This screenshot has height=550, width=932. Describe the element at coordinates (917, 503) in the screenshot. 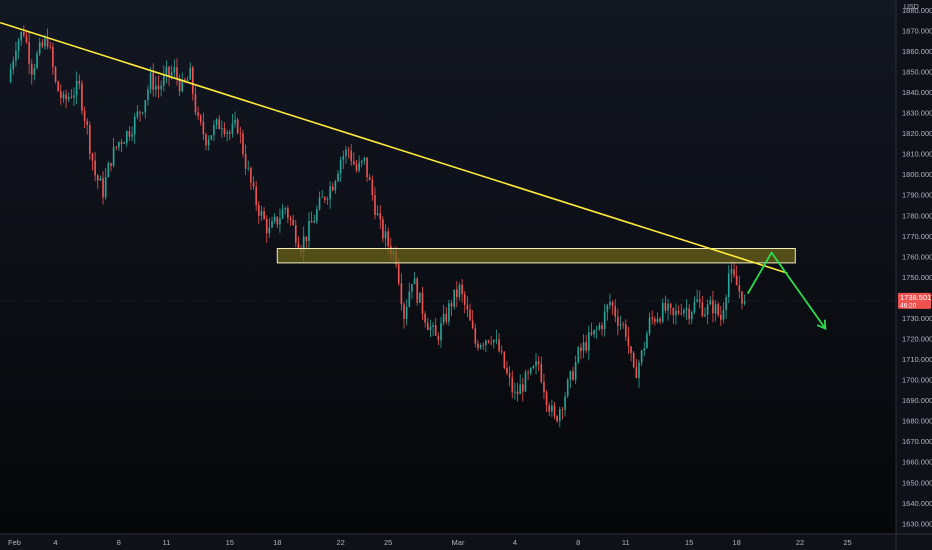

I see `price-tick-label: 1640.000` at that location.